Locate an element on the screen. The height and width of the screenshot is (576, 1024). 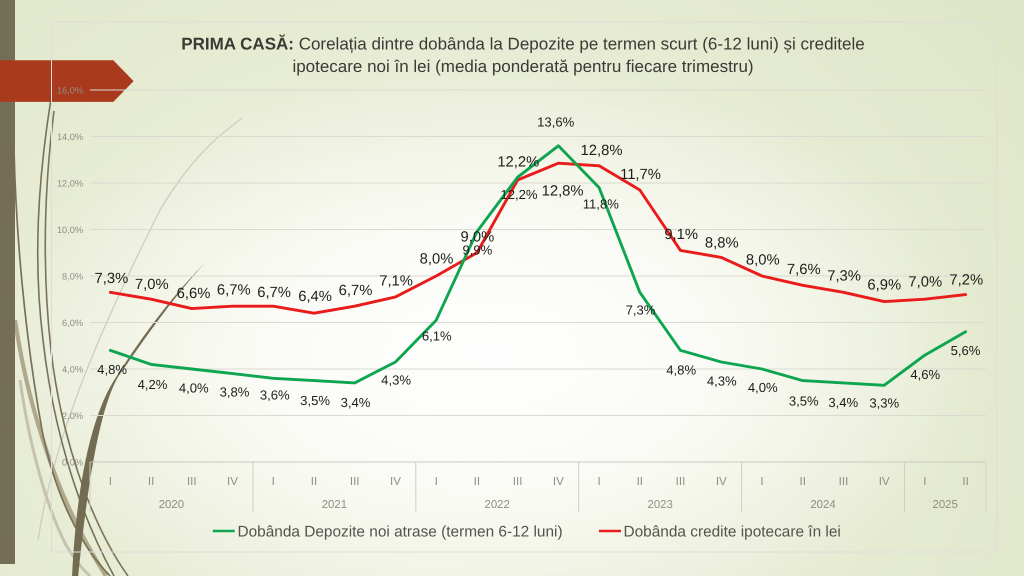
svg-text: 3,3% is located at coordinates (884, 403).